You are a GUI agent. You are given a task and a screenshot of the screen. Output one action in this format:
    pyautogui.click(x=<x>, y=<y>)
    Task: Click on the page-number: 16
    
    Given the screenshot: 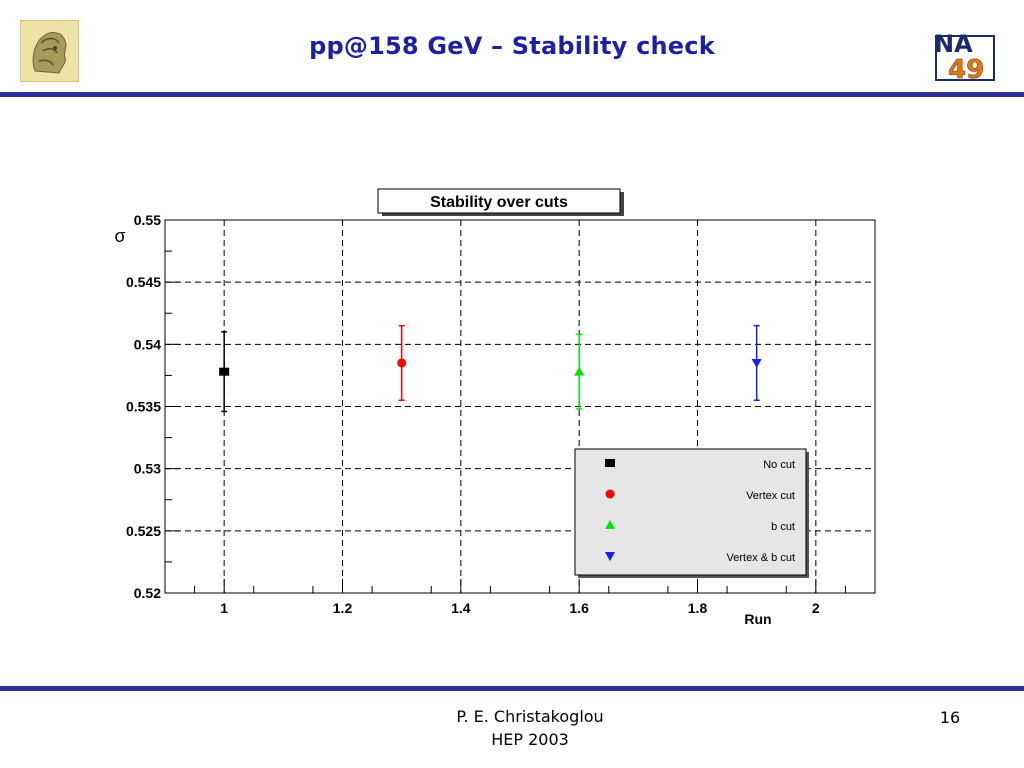 What is the action you would take?
    pyautogui.click(x=950, y=717)
    